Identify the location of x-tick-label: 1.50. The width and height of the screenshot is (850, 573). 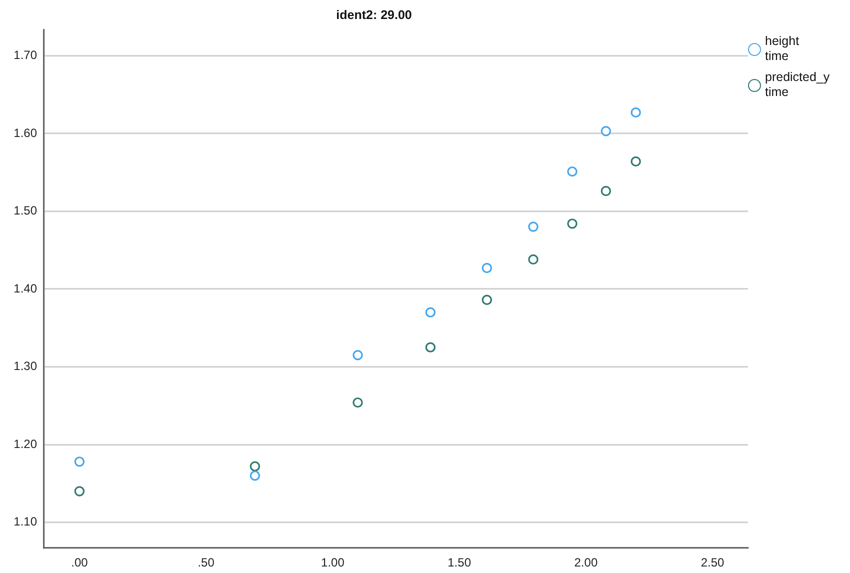
(460, 563).